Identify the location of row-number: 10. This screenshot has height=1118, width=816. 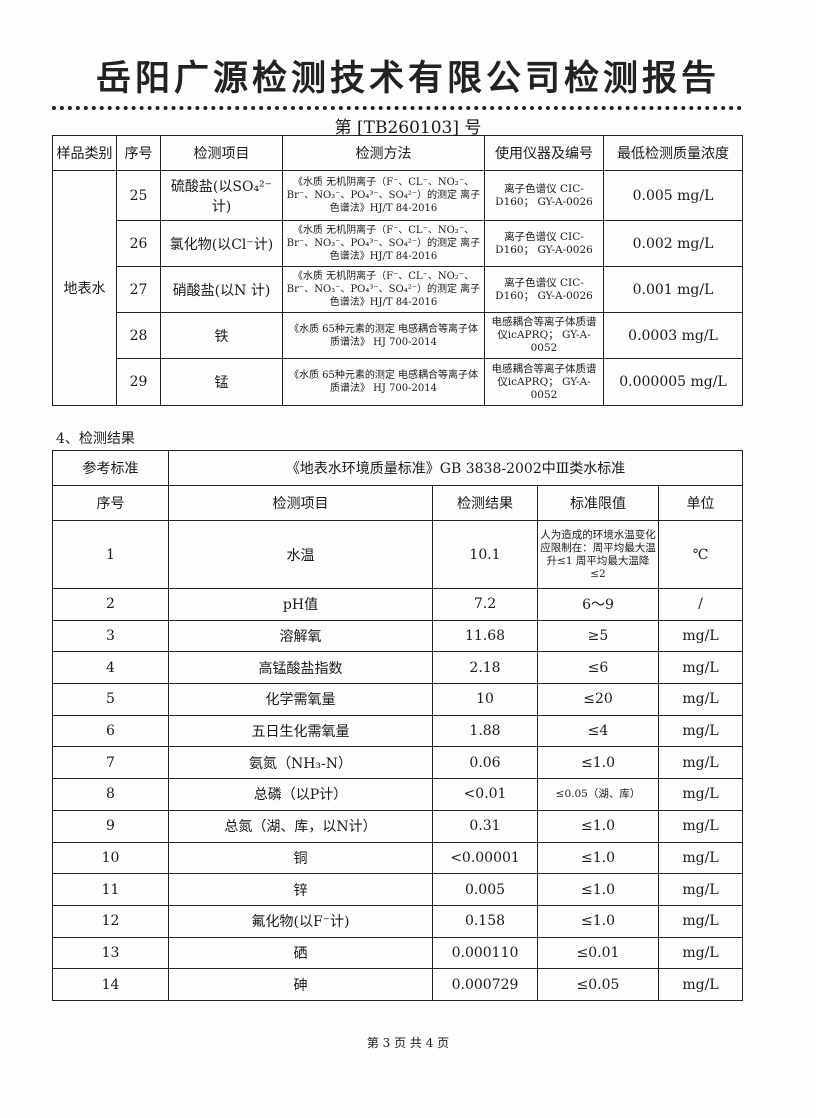
(110, 858).